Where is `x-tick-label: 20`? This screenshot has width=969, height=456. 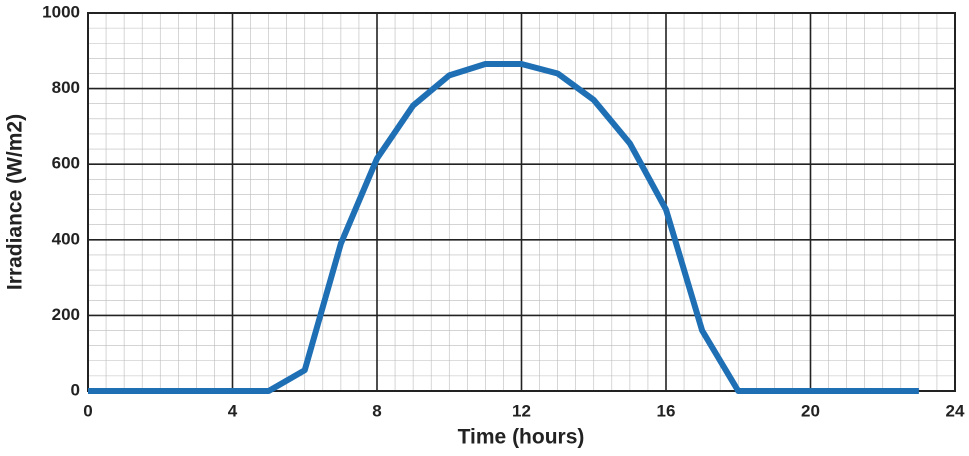
x-tick-label: 20 is located at coordinates (810, 410).